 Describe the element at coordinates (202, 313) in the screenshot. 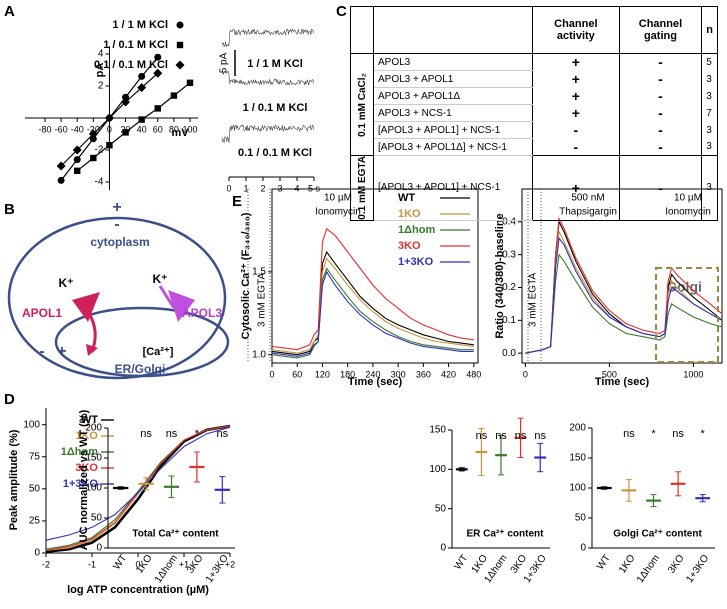

I see `protein-label: APOL3` at that location.